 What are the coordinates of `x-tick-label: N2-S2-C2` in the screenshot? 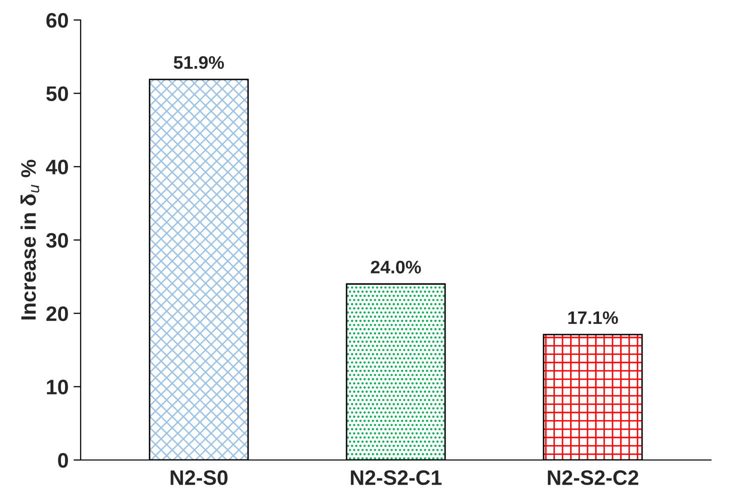 It's located at (593, 478).